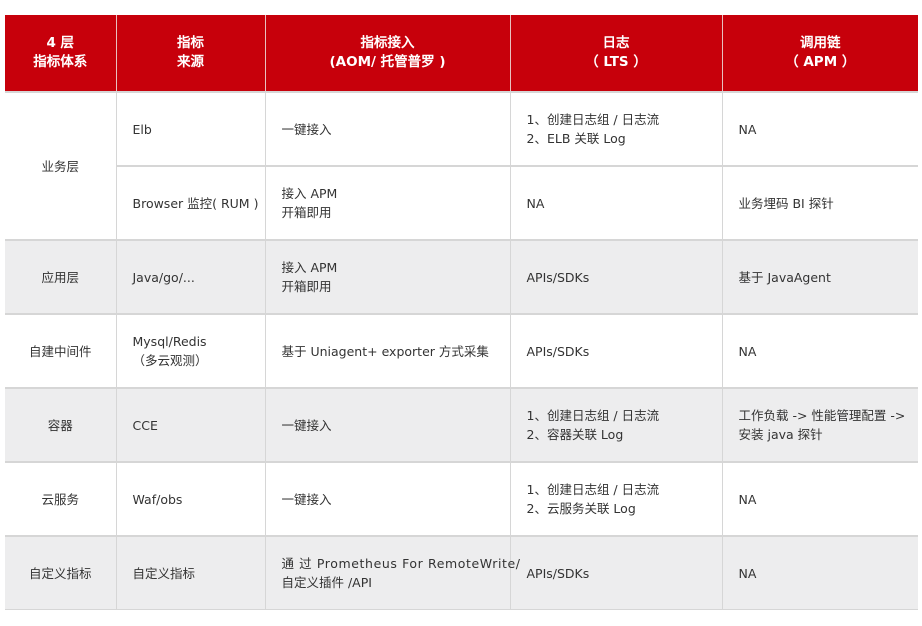 This screenshot has width=922, height=626. What do you see at coordinates (190, 129) in the screenshot?
I see `source-cell: Elb` at bounding box center [190, 129].